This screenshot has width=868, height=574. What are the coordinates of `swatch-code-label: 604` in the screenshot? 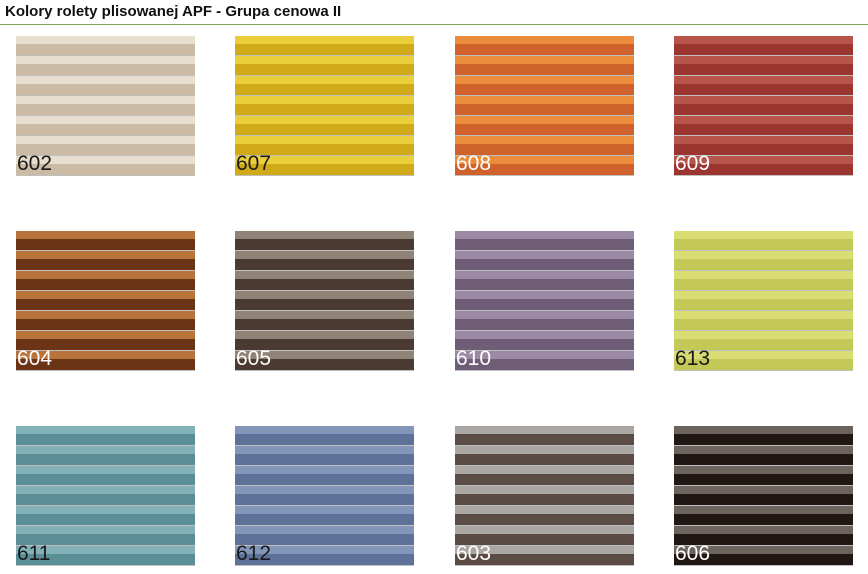 It's located at (35, 358).